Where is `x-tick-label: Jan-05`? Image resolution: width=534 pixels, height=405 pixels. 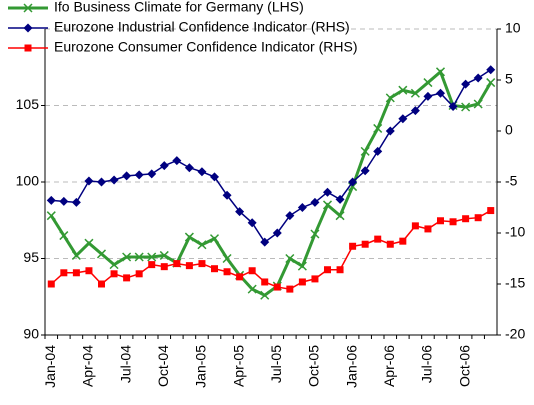 x-tick-label: Jan-05 is located at coordinates (201, 366).